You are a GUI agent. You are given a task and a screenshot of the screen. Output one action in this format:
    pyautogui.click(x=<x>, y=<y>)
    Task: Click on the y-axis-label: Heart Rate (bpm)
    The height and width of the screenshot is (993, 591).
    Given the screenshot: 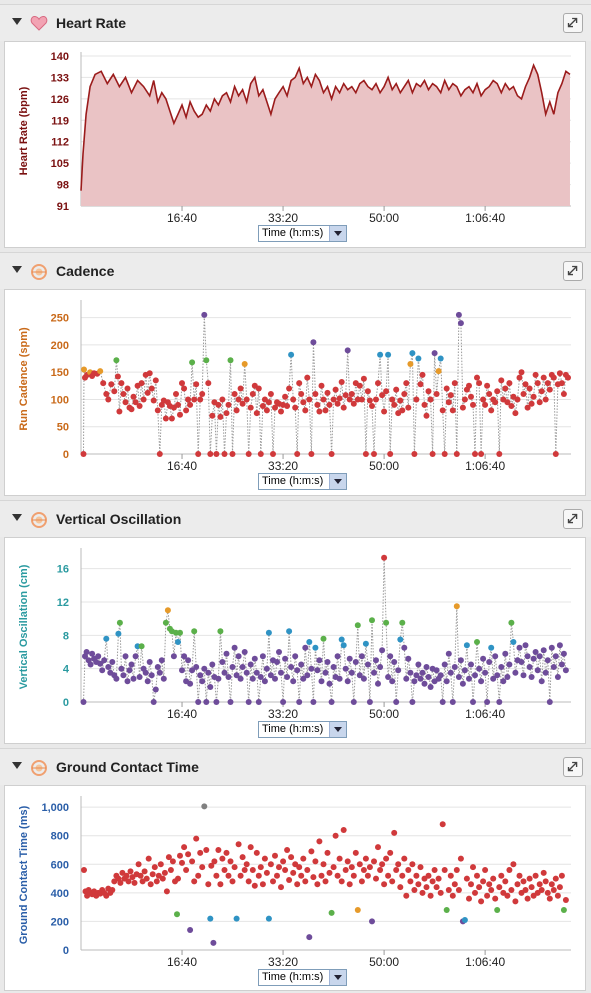 What is the action you would take?
    pyautogui.click(x=24, y=130)
    